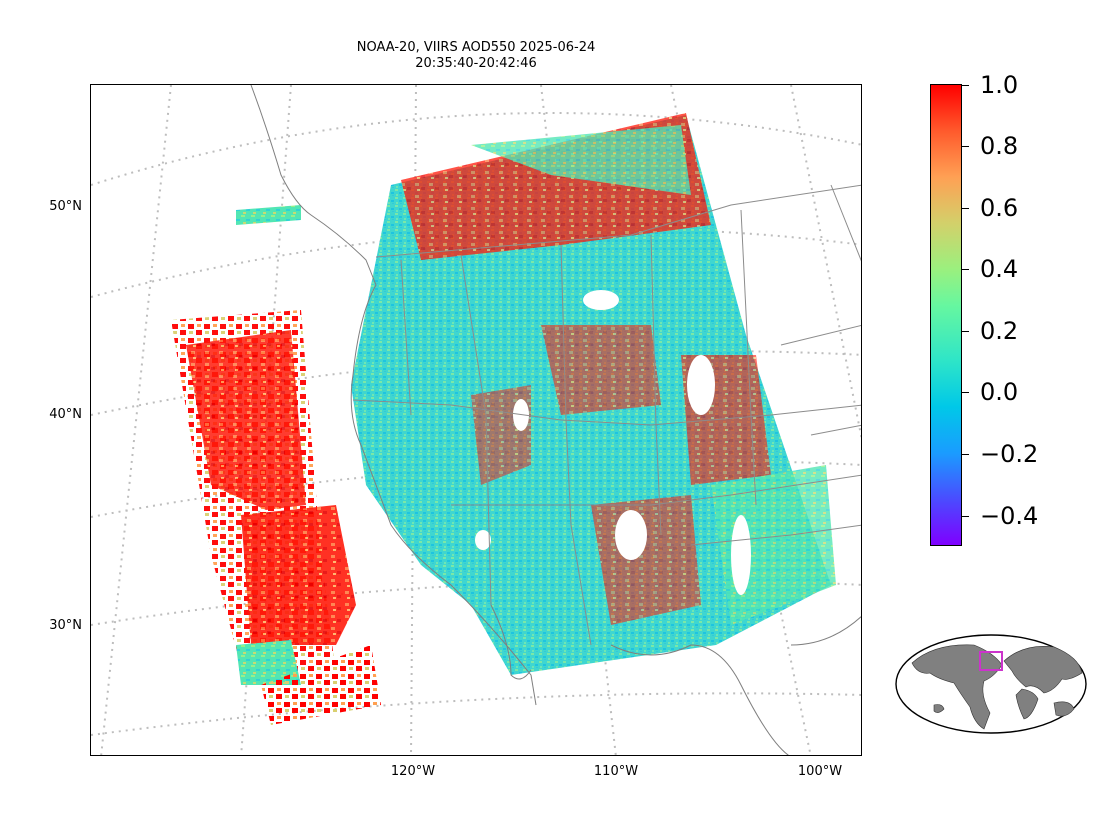  Describe the element at coordinates (616, 771) in the screenshot. I see `lon-label-110w: 110°W` at that location.